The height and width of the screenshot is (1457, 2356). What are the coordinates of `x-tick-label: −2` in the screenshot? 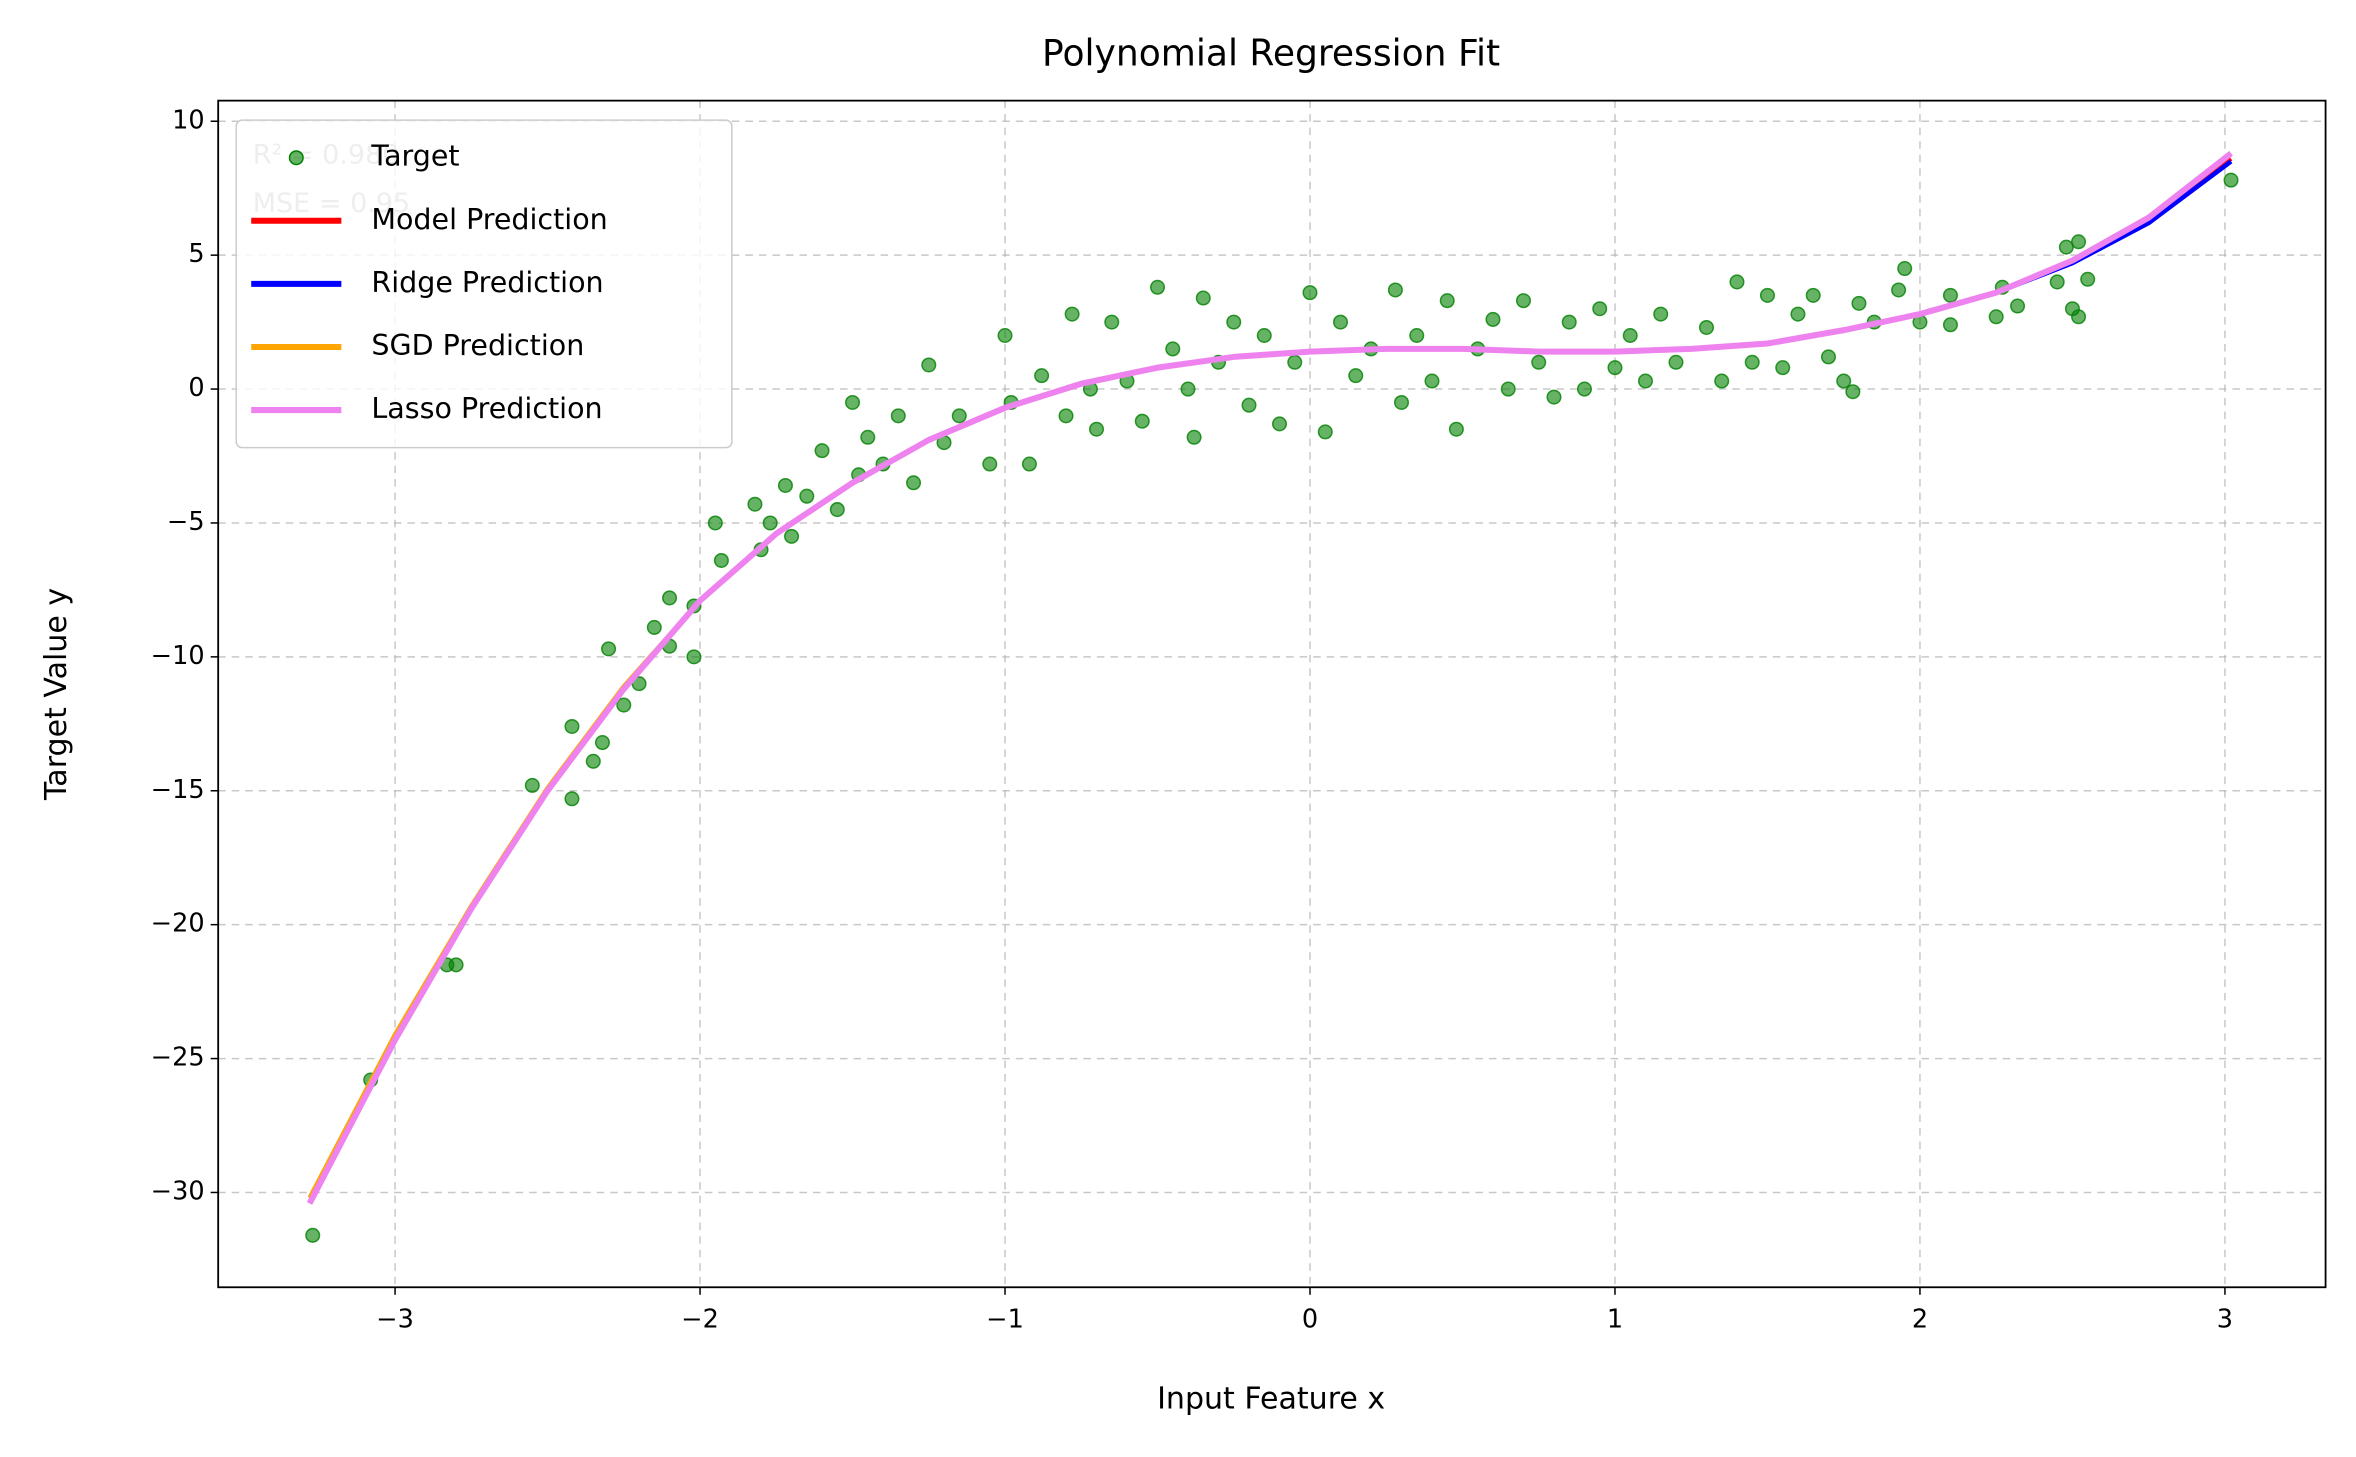 It's located at (700, 1319).